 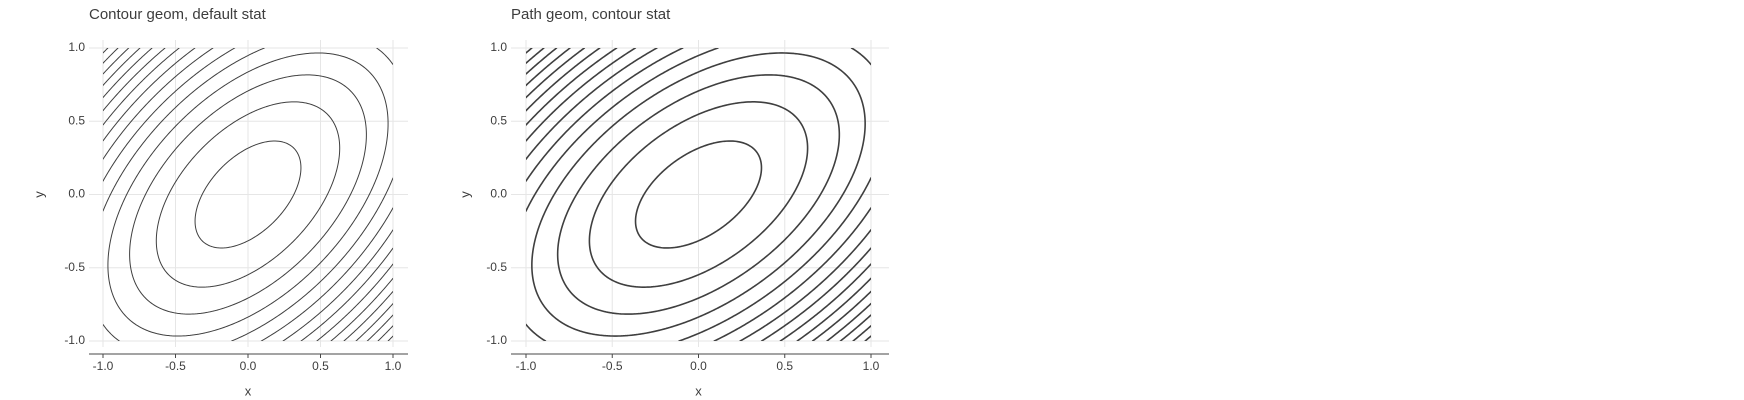 I want to click on chart-title: Path geom, contour stat, so click(x=591, y=14).